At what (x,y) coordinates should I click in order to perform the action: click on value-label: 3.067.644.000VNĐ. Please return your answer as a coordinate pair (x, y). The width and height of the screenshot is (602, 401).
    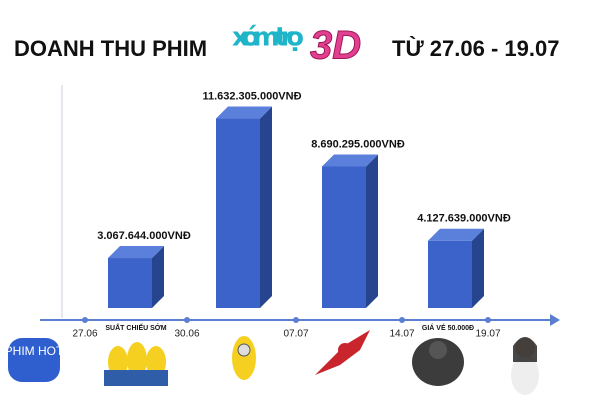
    Looking at the image, I should click on (144, 236).